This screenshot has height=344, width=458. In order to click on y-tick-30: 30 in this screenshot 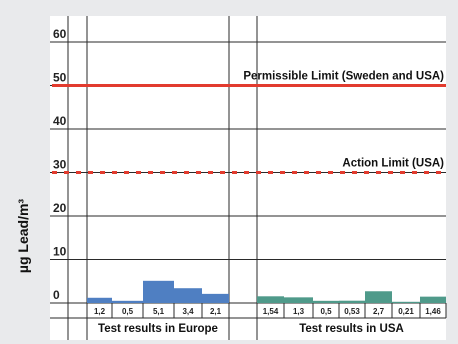, I will do `click(60, 165)`.